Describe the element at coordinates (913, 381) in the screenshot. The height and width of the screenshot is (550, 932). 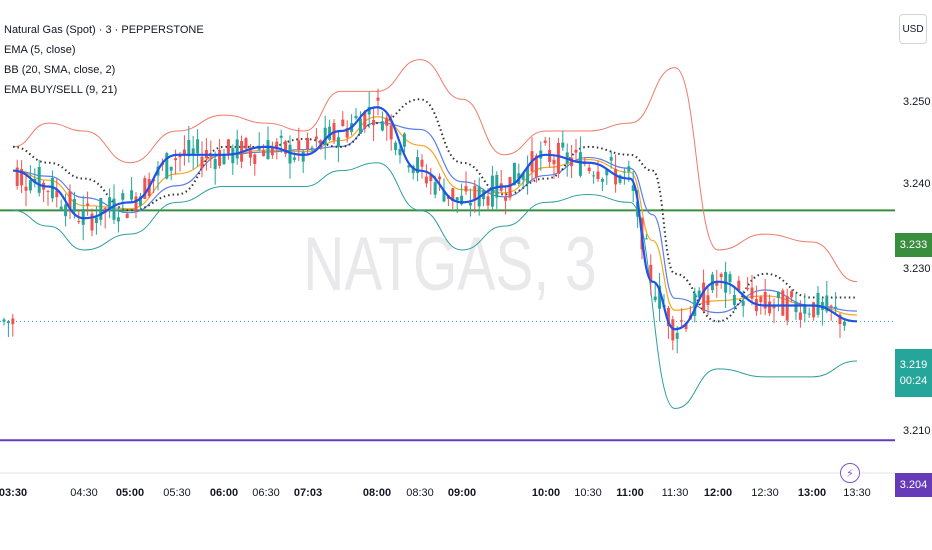
I see `bar-countdown: 00:24` at that location.